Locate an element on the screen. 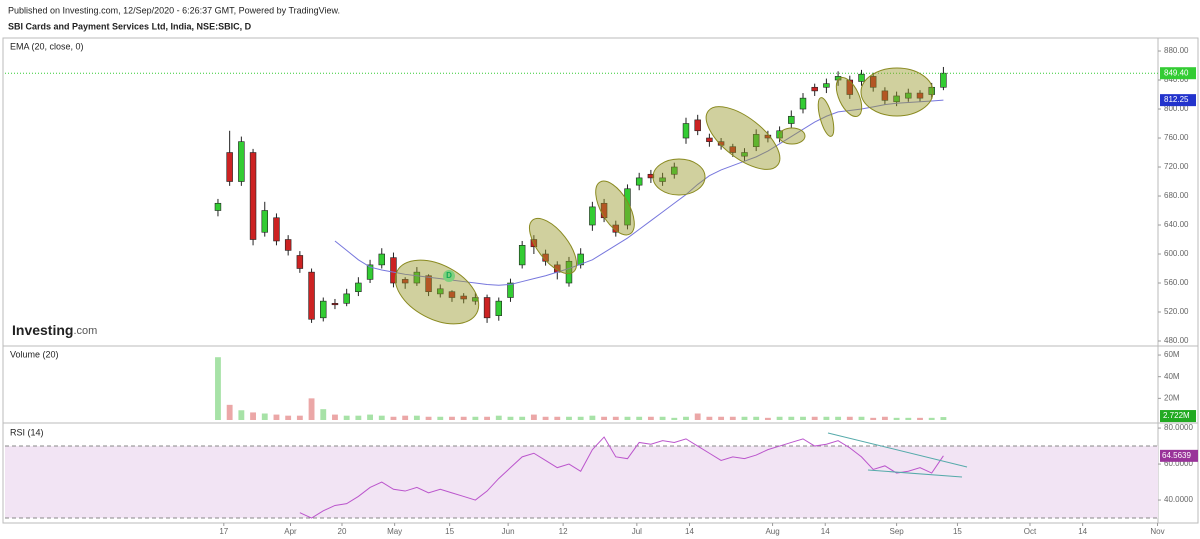  y-tick-label: 720.00 is located at coordinates (1176, 166).